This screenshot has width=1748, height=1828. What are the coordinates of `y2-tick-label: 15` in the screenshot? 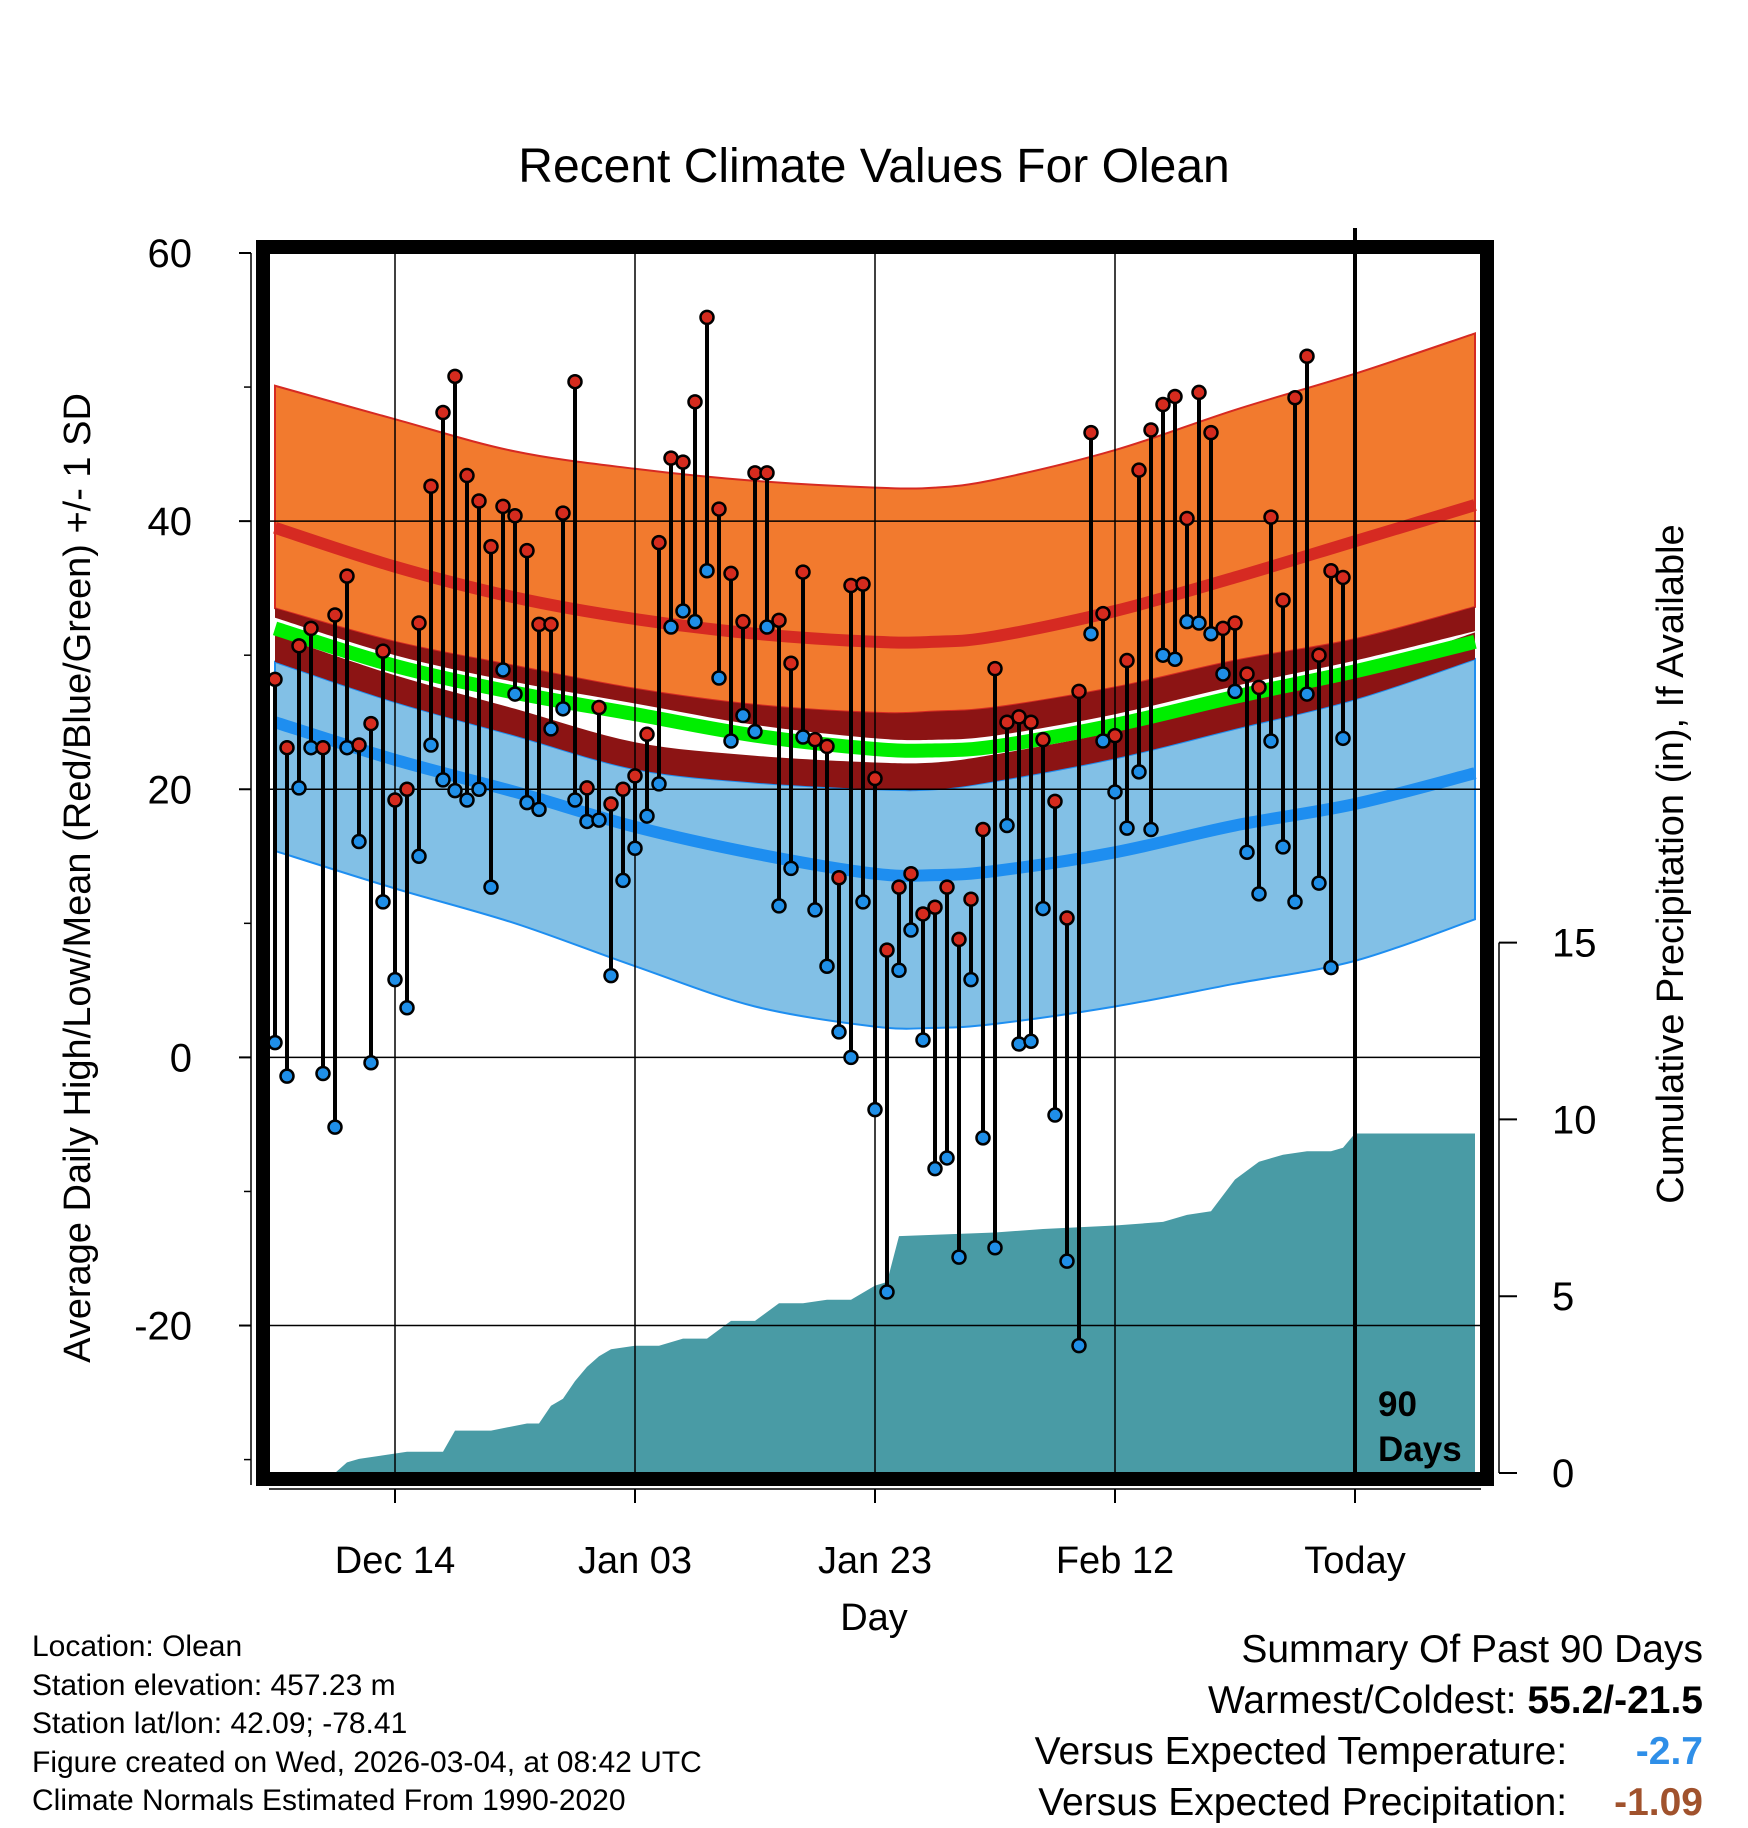 It's located at (1574, 944).